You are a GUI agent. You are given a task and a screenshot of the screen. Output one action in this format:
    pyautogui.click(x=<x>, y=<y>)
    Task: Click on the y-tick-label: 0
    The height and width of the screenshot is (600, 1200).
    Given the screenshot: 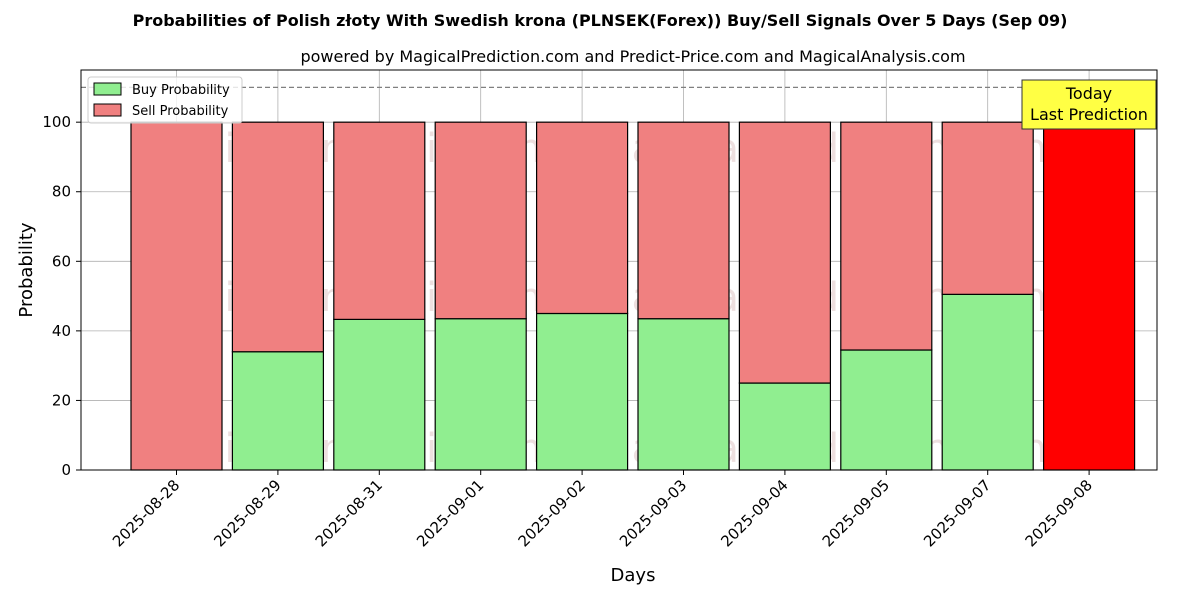 What is the action you would take?
    pyautogui.click(x=66, y=470)
    